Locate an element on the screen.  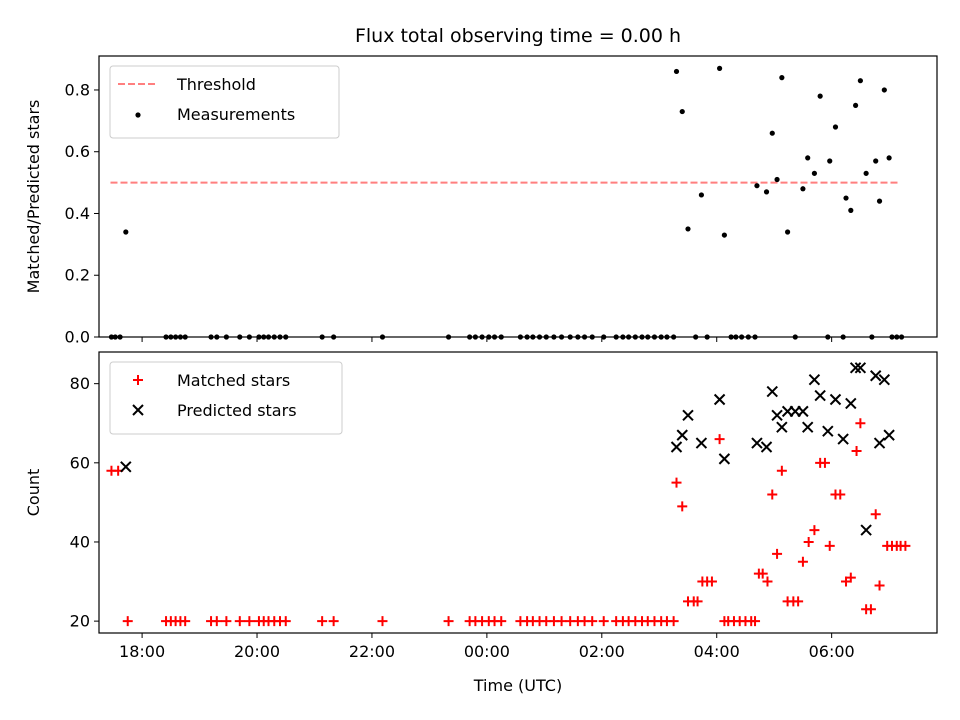
x-axis-title: Time (UTC) is located at coordinates (517, 685).